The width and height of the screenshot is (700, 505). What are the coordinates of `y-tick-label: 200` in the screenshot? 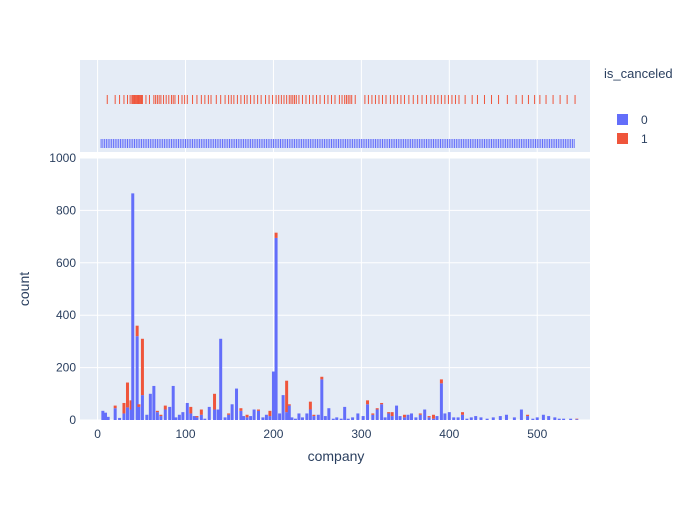 It's located at (66, 368).